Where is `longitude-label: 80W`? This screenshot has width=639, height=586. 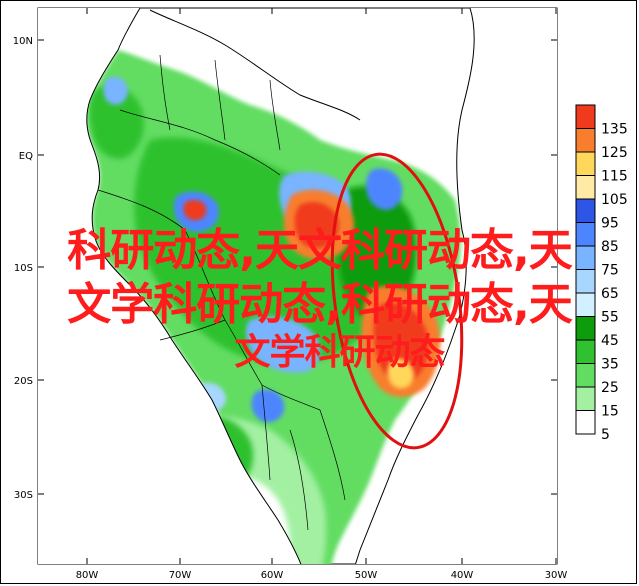
longitude-label: 80W is located at coordinates (87, 575).